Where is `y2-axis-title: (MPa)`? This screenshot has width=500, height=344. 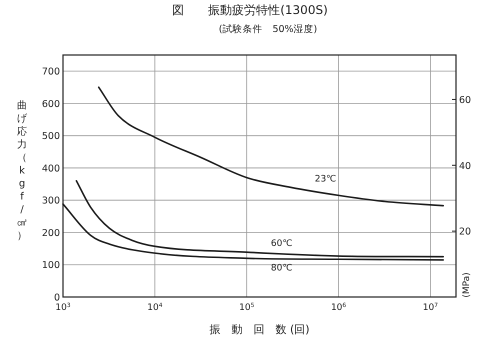 y2-axis-title: (MPa) is located at coordinates (467, 285).